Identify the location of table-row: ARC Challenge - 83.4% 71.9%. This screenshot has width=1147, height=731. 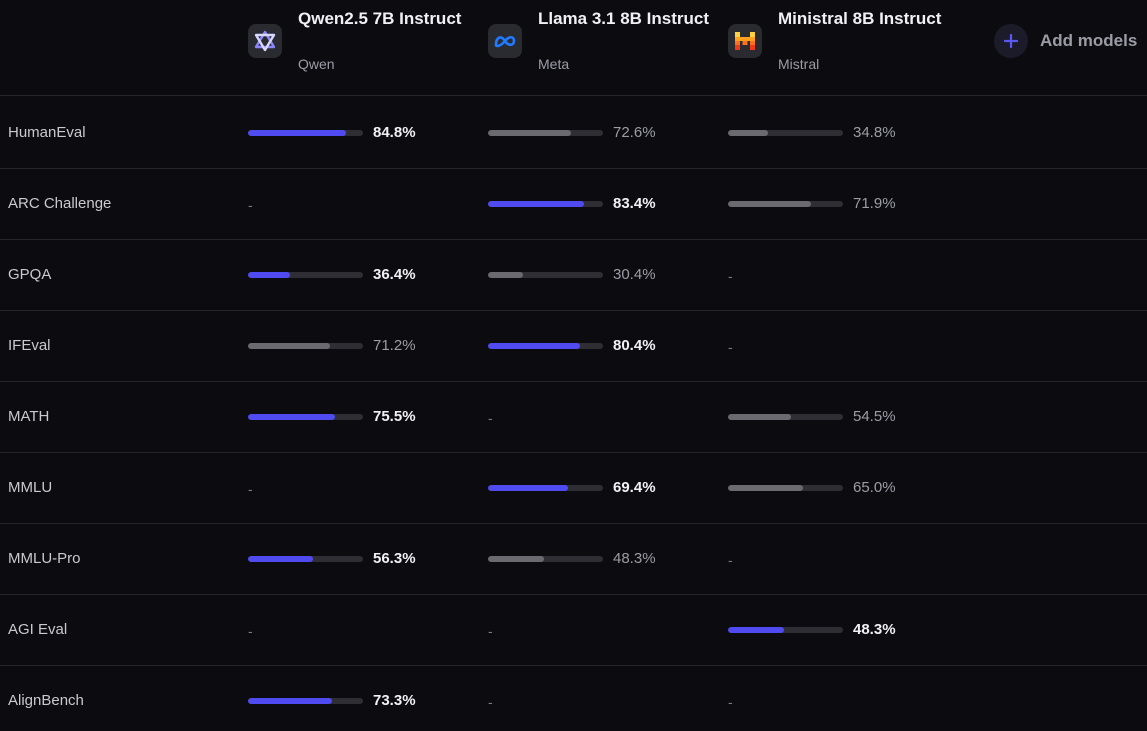
(573, 204).